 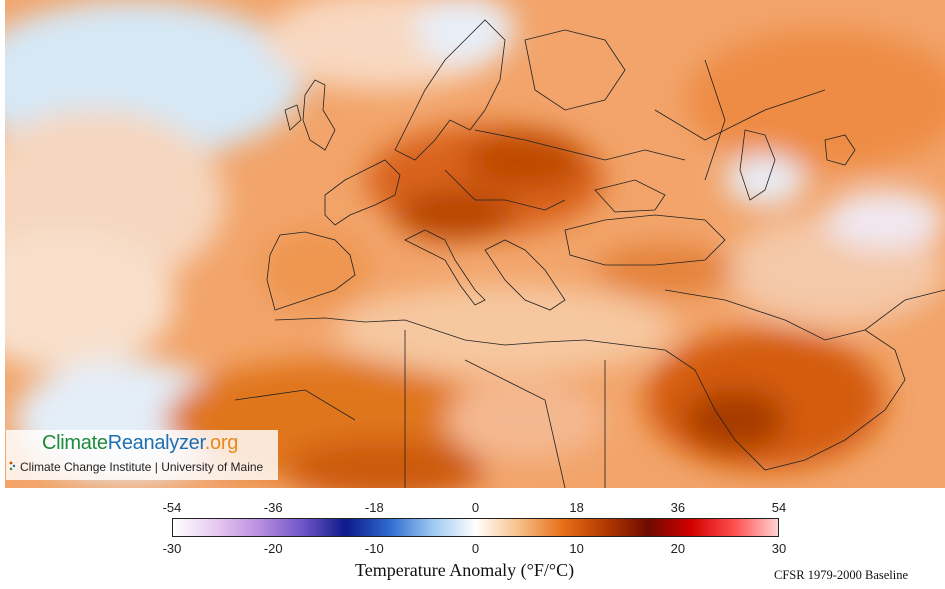 What do you see at coordinates (779, 507) in the screenshot?
I see `colorbar-tick-label: 54` at bounding box center [779, 507].